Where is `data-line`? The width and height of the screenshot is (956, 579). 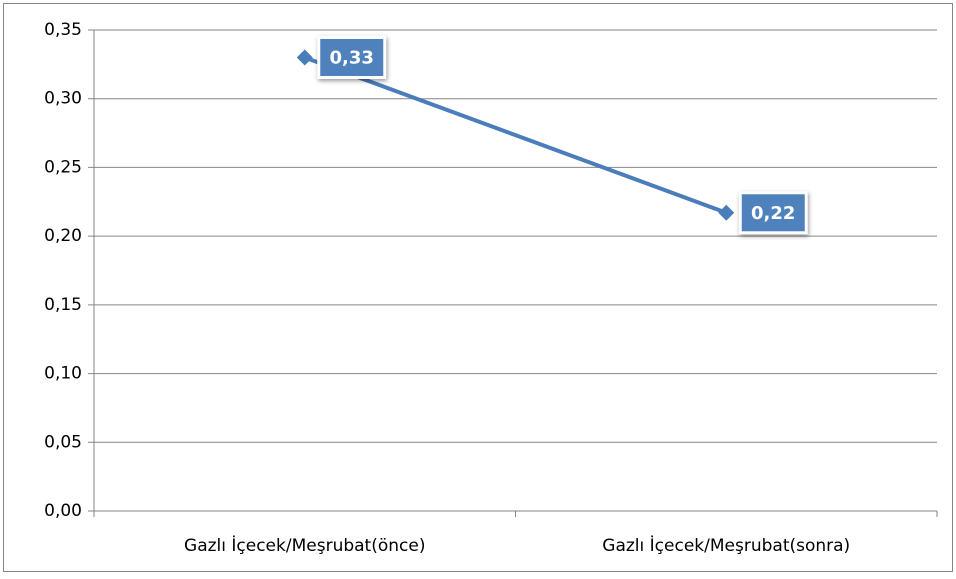 data-line is located at coordinates (515, 135).